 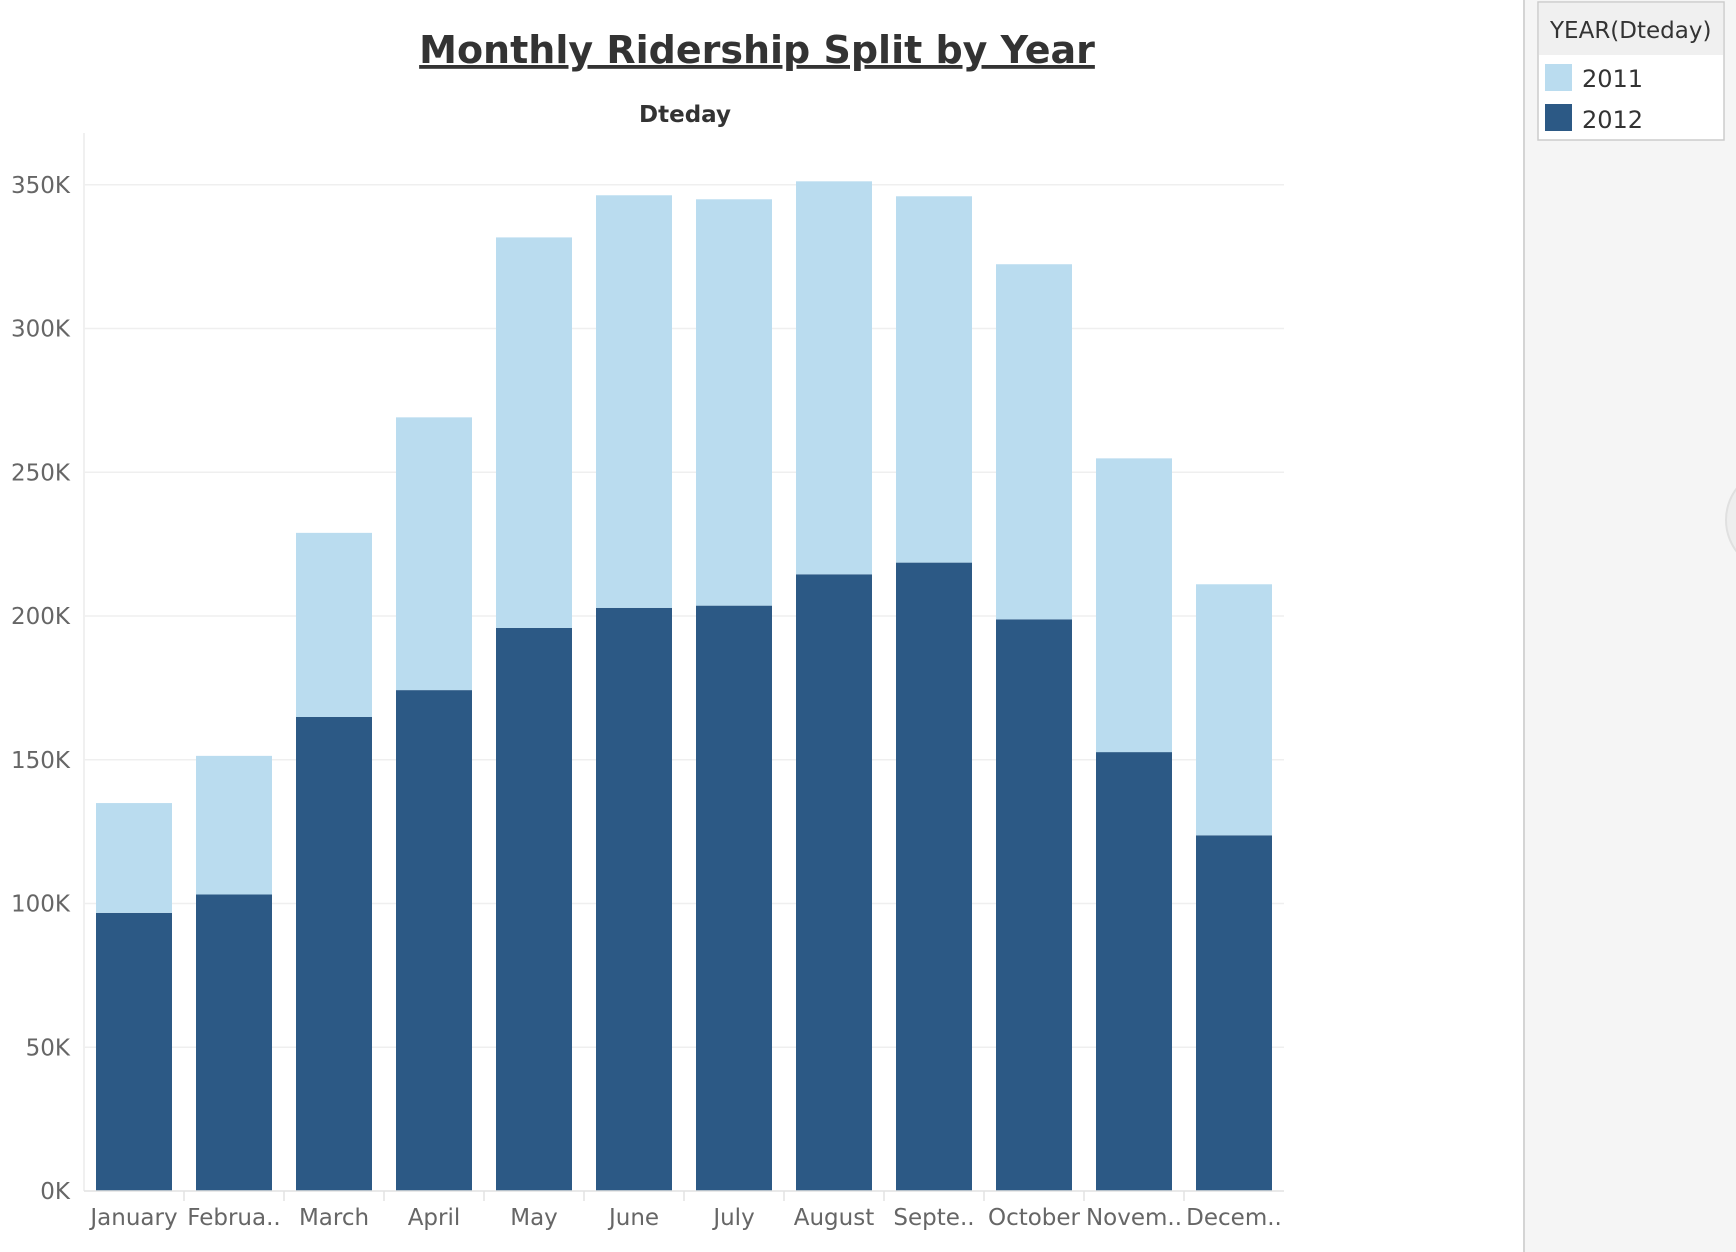 What do you see at coordinates (1730, 520) in the screenshot?
I see `side-panel-handle` at bounding box center [1730, 520].